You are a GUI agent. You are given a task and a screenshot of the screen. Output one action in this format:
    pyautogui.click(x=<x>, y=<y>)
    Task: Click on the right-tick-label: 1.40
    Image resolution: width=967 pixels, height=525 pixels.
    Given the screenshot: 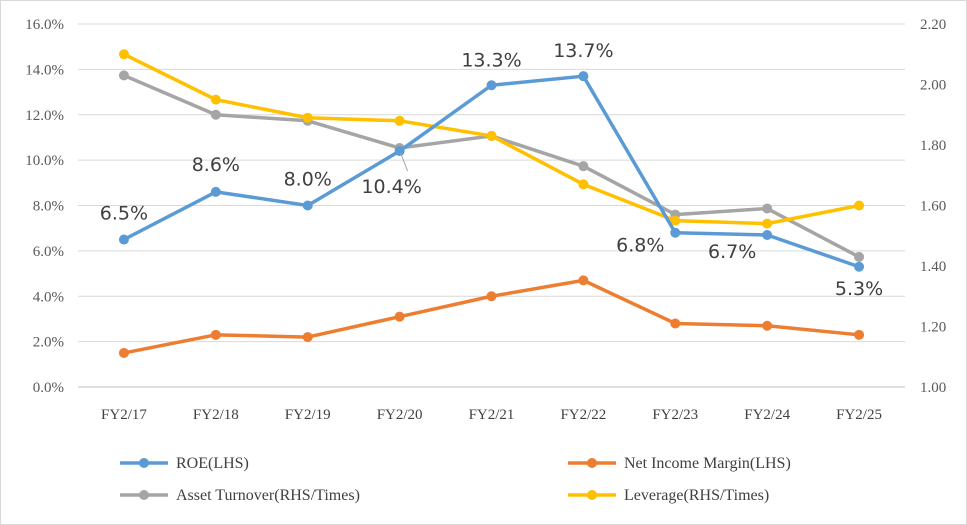 What is the action you would take?
    pyautogui.click(x=933, y=267)
    